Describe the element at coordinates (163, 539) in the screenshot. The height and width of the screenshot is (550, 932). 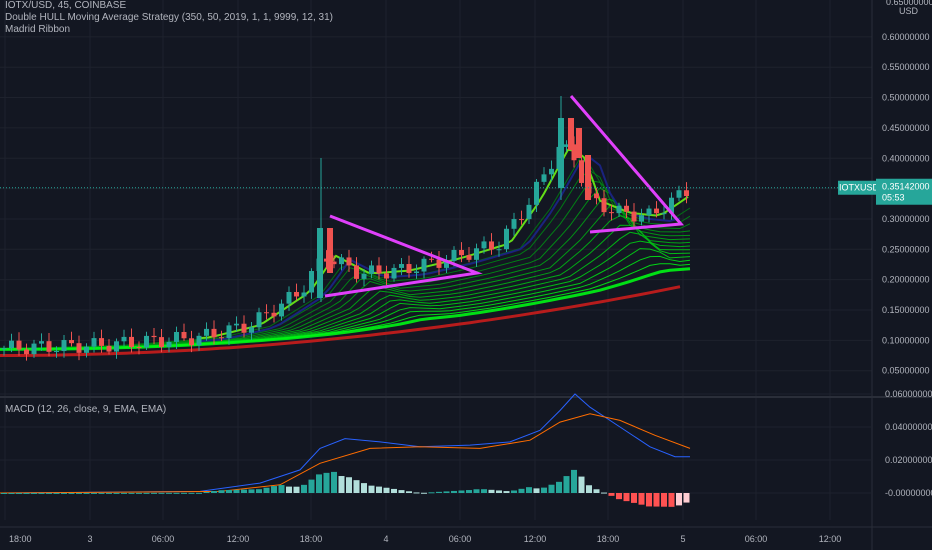
I see `time-tick-label: 06:00` at that location.